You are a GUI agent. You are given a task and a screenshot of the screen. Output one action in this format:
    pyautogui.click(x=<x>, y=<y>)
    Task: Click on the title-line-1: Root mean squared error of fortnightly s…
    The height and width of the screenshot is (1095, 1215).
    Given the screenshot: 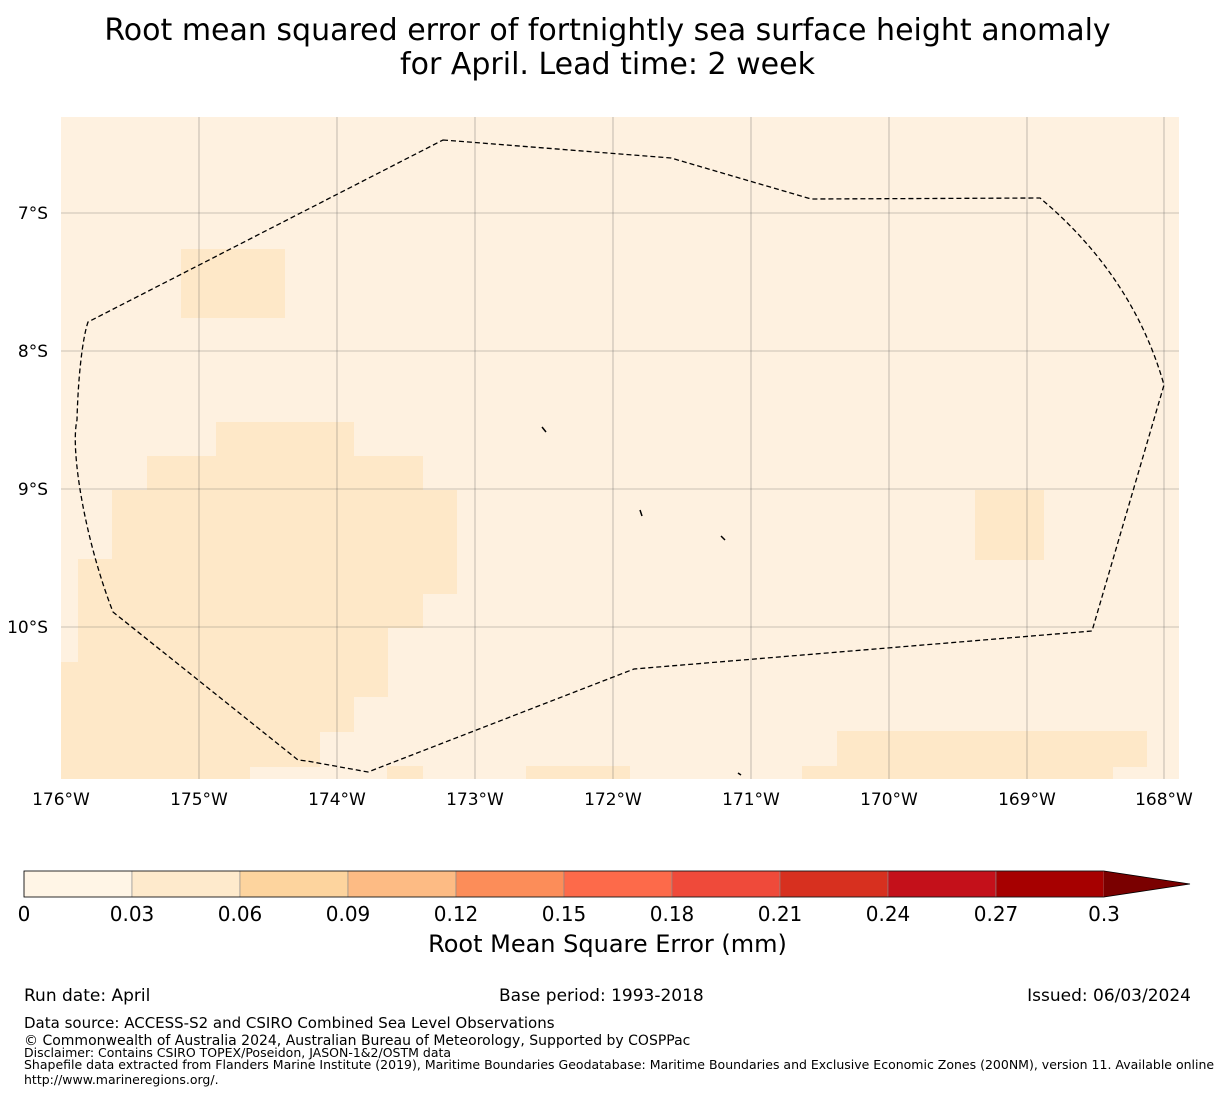 What is the action you would take?
    pyautogui.click(x=607, y=30)
    